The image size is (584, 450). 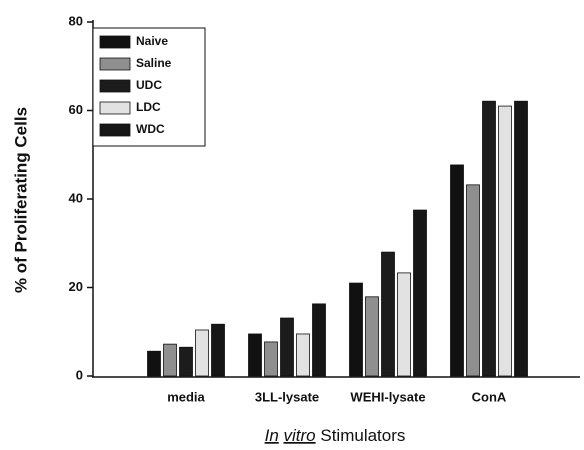 What do you see at coordinates (287, 396) in the screenshot?
I see `x-tick-label: 3LL-lysate` at bounding box center [287, 396].